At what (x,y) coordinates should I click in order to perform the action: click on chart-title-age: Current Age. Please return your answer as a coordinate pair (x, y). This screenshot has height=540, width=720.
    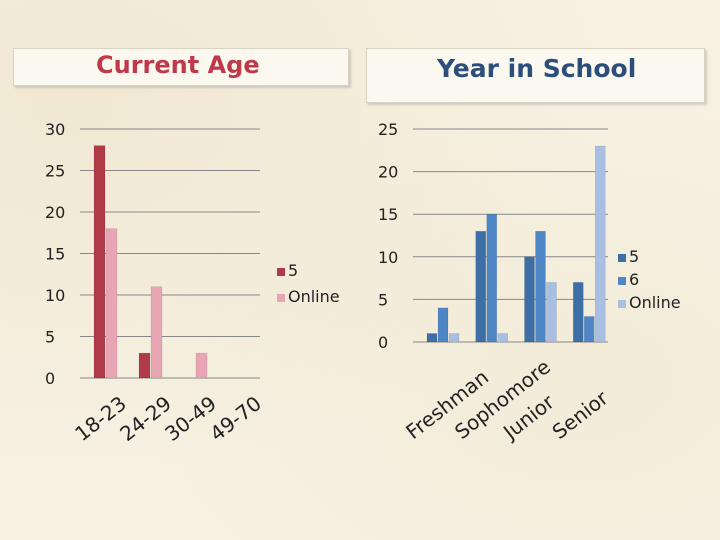
    Looking at the image, I should click on (178, 65).